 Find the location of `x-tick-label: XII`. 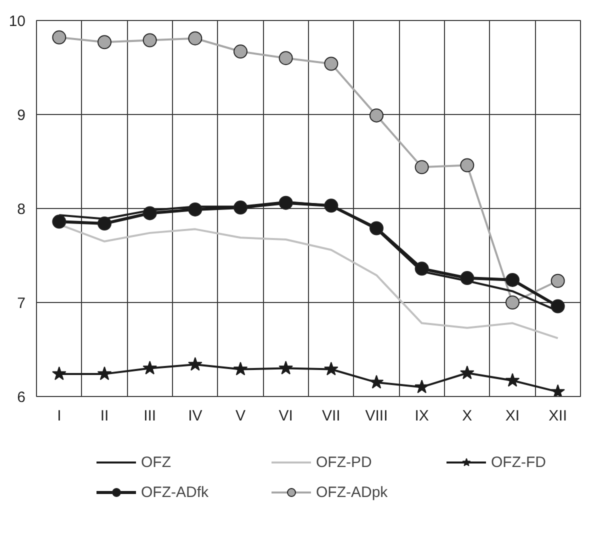

x-tick-label: XII is located at coordinates (558, 416).